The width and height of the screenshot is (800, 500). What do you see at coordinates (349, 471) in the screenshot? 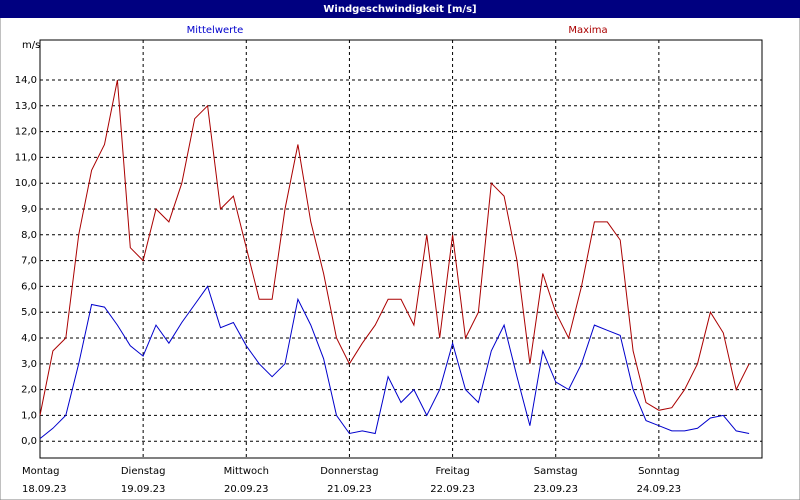
I see `x-tick-label: Donnerstag` at bounding box center [349, 471].